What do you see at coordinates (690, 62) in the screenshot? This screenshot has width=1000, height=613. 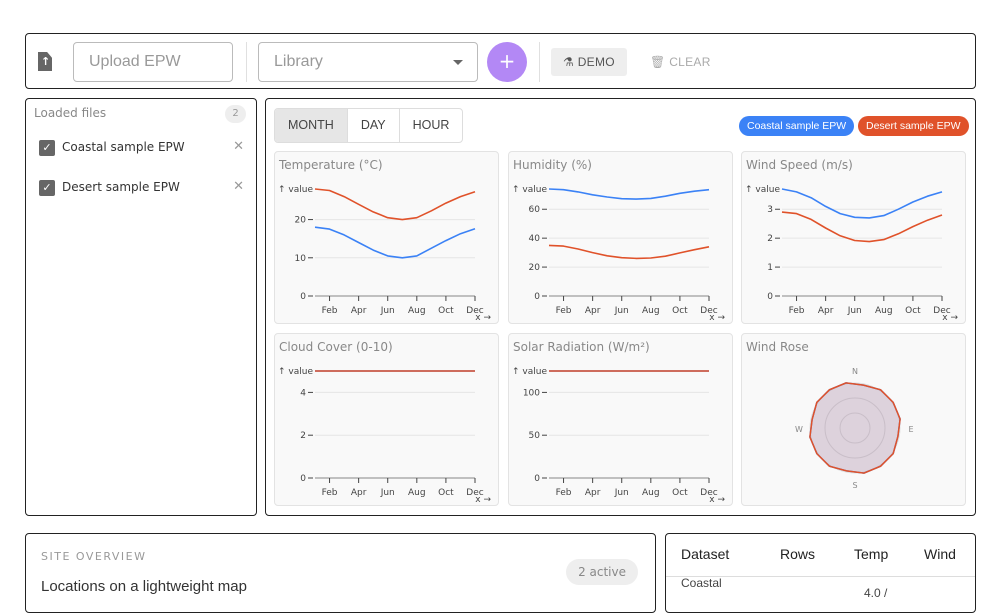 I see `clear-label: CLEAR` at bounding box center [690, 62].